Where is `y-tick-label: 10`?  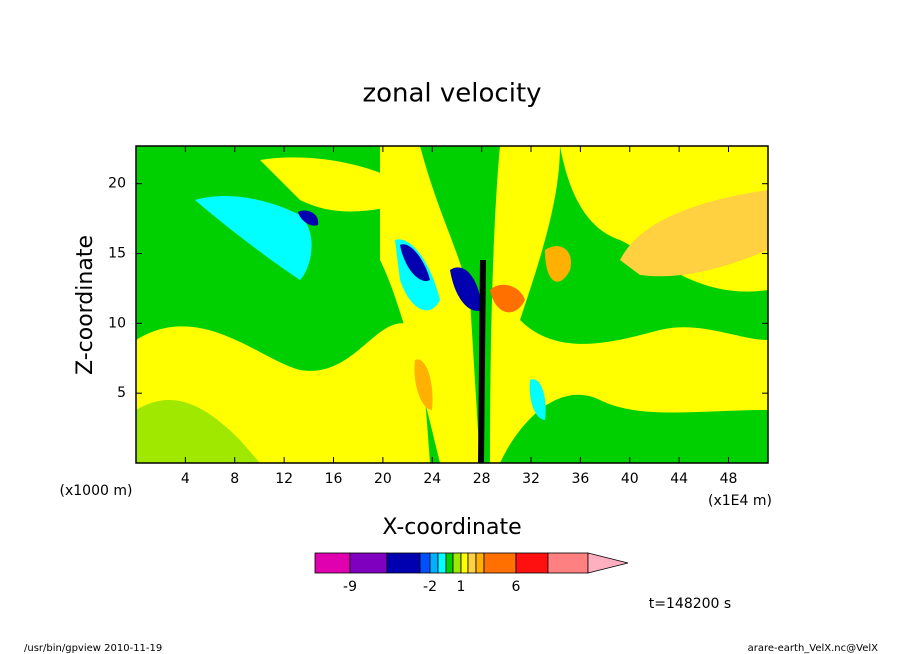
y-tick-label: 10 is located at coordinates (117, 323).